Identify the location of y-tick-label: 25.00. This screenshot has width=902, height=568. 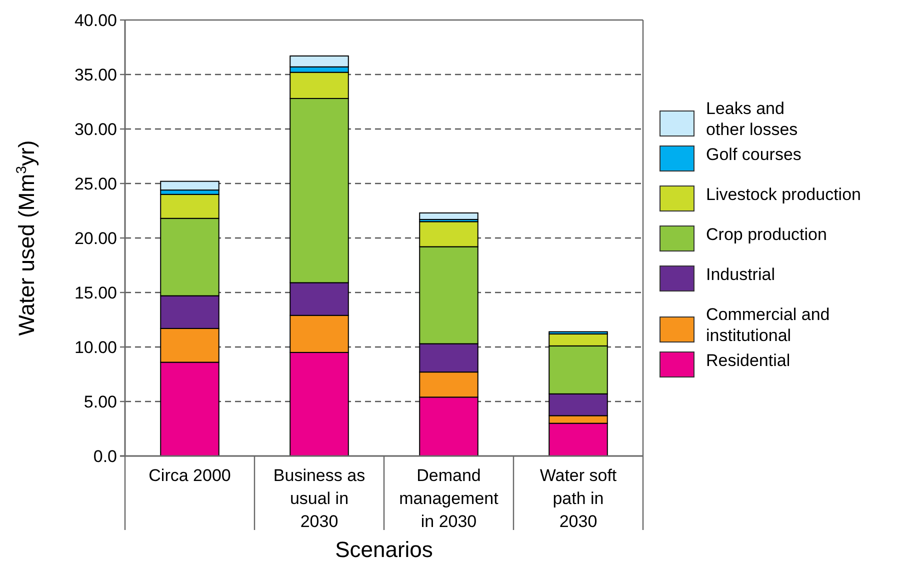
(95, 184).